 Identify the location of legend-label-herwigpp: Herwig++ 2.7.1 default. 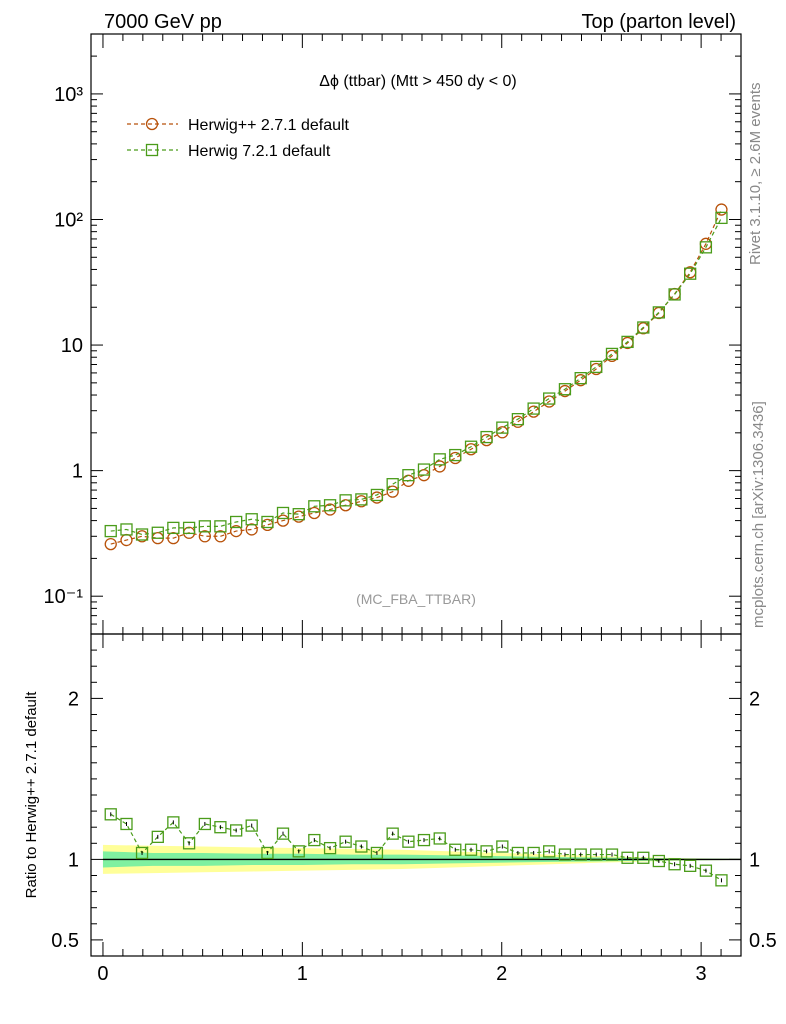
(269, 125).